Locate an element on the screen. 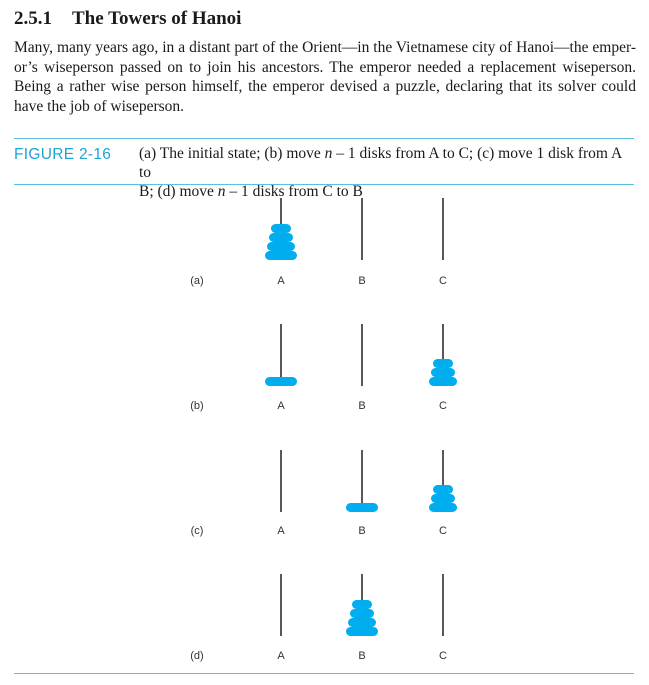 The image size is (649, 685). section-title: The Towers of Hanoi is located at coordinates (157, 18).